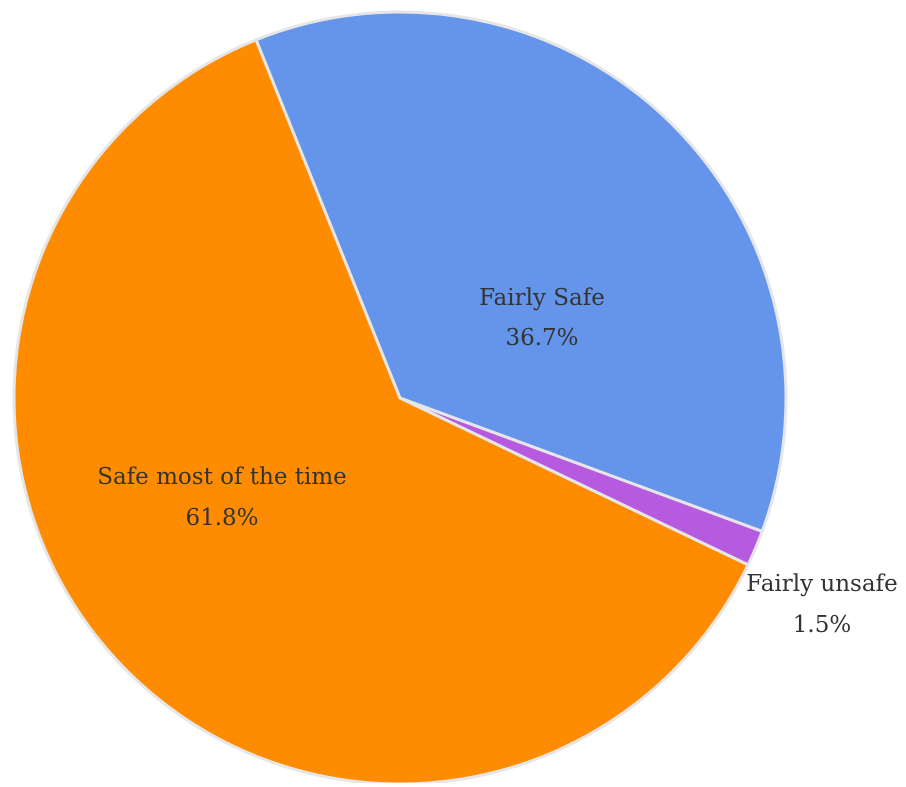 The height and width of the screenshot is (787, 906). I want to click on slice-value-safe-most-of-the-time: 61.8%, so click(221, 518).